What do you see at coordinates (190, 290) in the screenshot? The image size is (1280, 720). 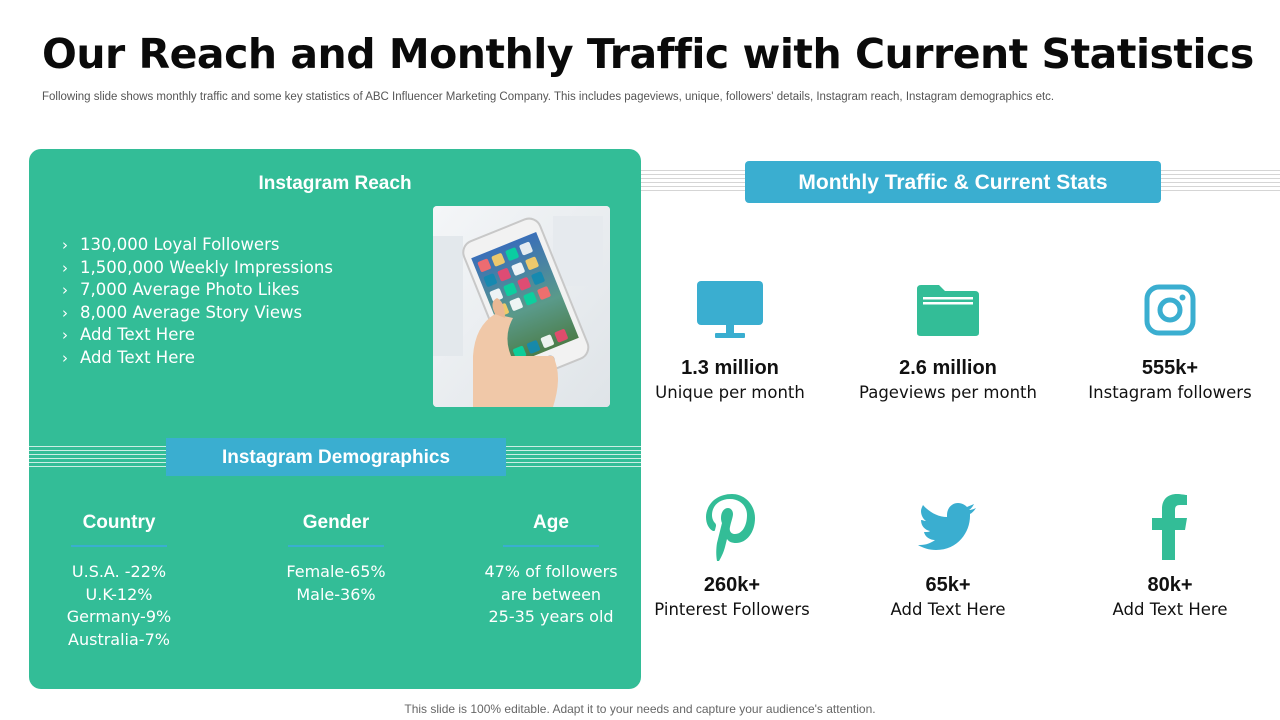 I see `list-item-label: 7,000 Average Photo Likes` at bounding box center [190, 290].